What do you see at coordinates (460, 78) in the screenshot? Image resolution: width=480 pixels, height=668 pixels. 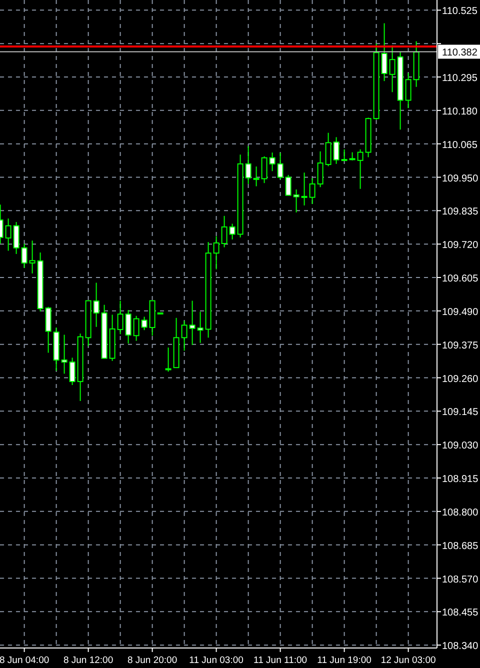 I see `y-tick-label: 110.295` at bounding box center [460, 78].